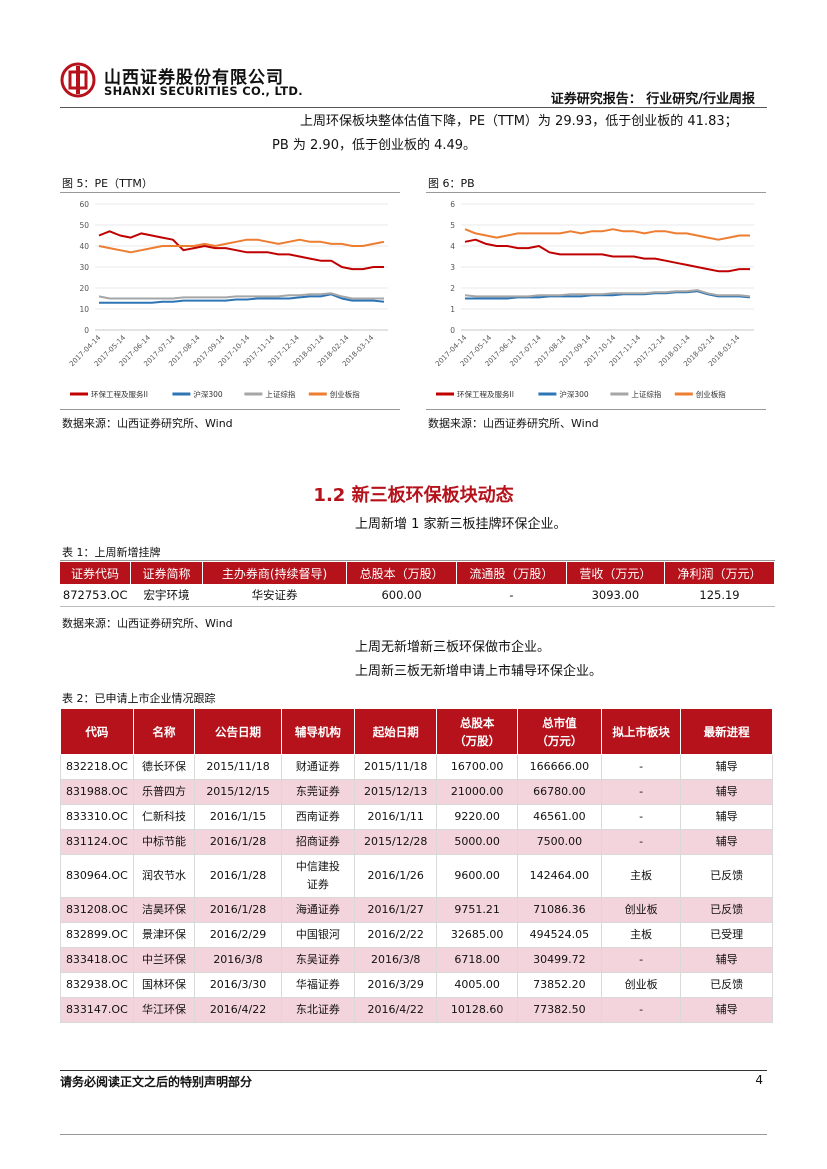  I want to click on table-cell: 30499.72, so click(559, 960).